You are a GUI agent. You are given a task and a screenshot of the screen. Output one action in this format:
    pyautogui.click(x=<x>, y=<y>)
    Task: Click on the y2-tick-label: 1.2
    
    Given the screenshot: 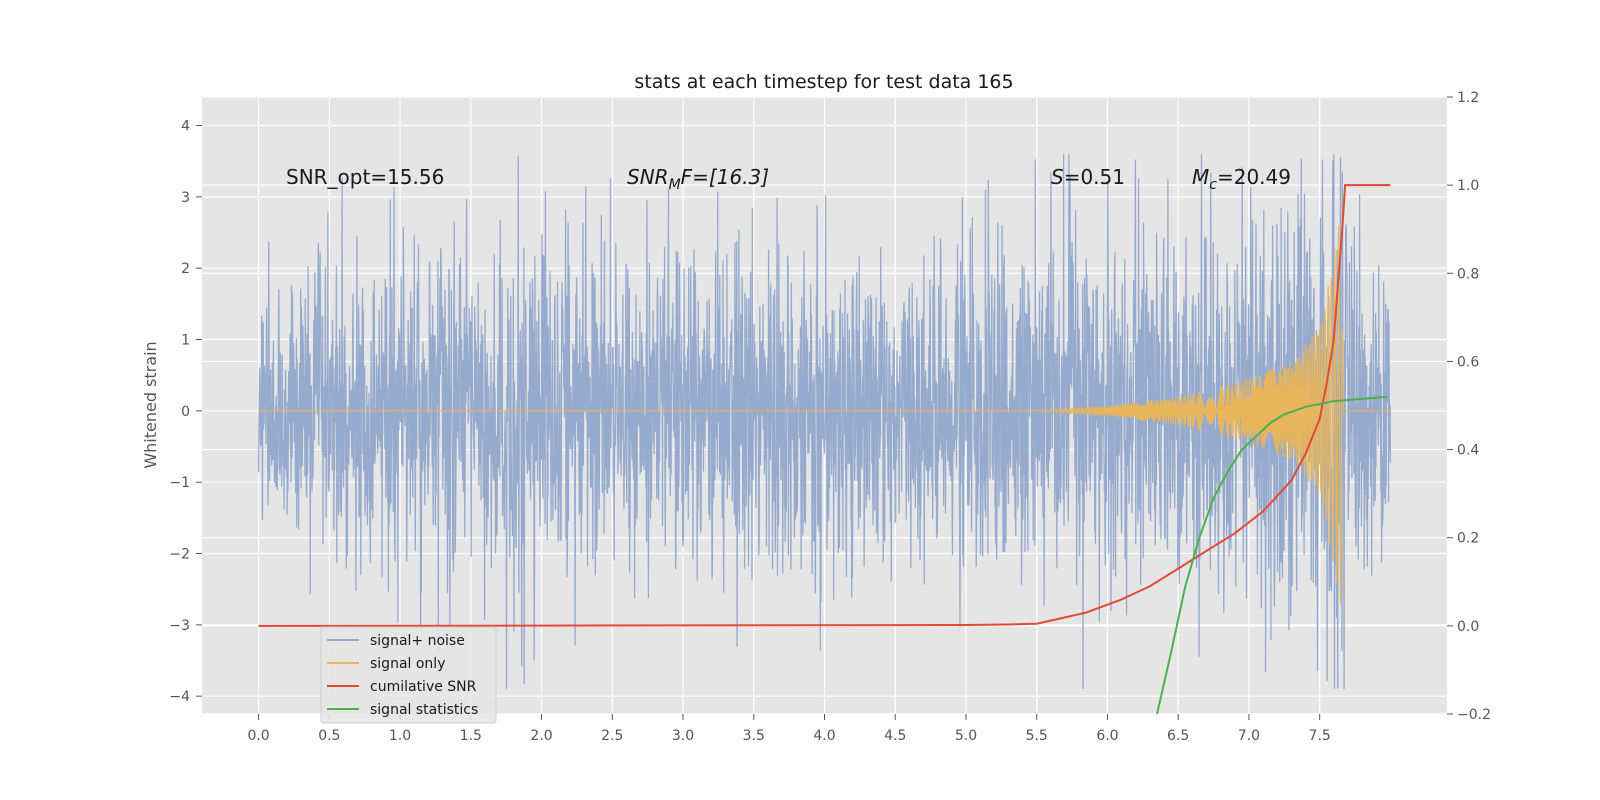 What is the action you would take?
    pyautogui.click(x=1468, y=98)
    